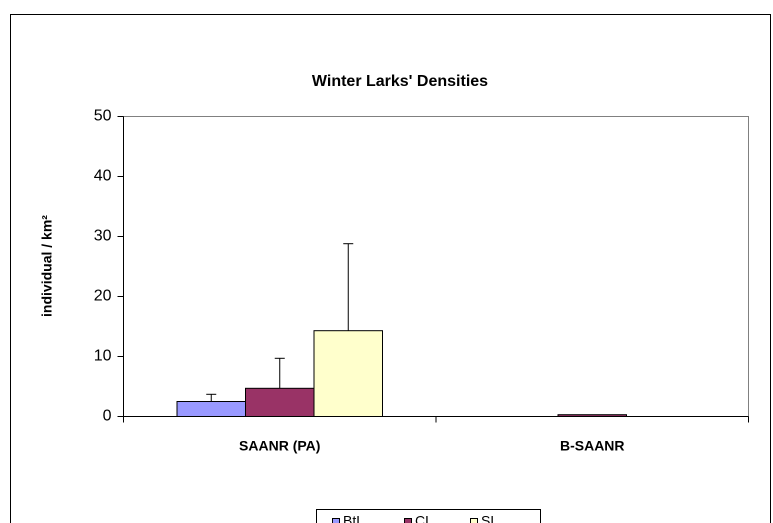 This screenshot has width=773, height=523. Describe the element at coordinates (489, 518) in the screenshot. I see `legend-label: SL` at that location.